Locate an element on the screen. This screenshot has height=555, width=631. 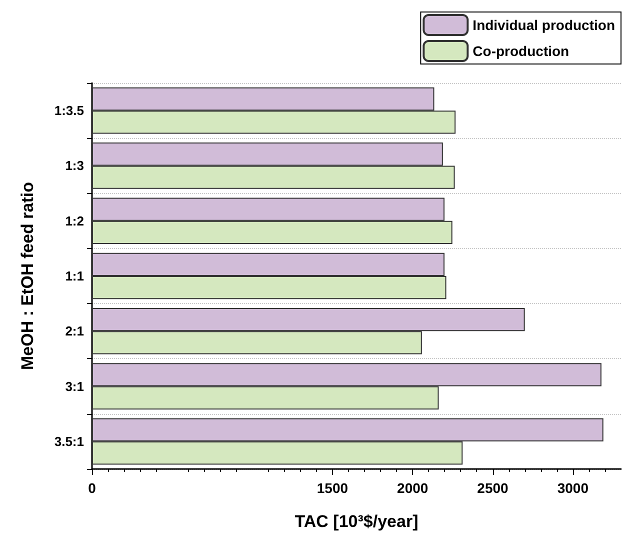
y-tick-label: 1:1 is located at coordinates (74, 276).